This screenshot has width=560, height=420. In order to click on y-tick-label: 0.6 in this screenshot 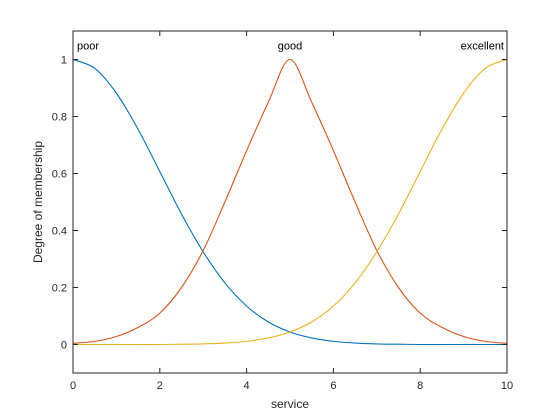, I will do `click(59, 175)`.